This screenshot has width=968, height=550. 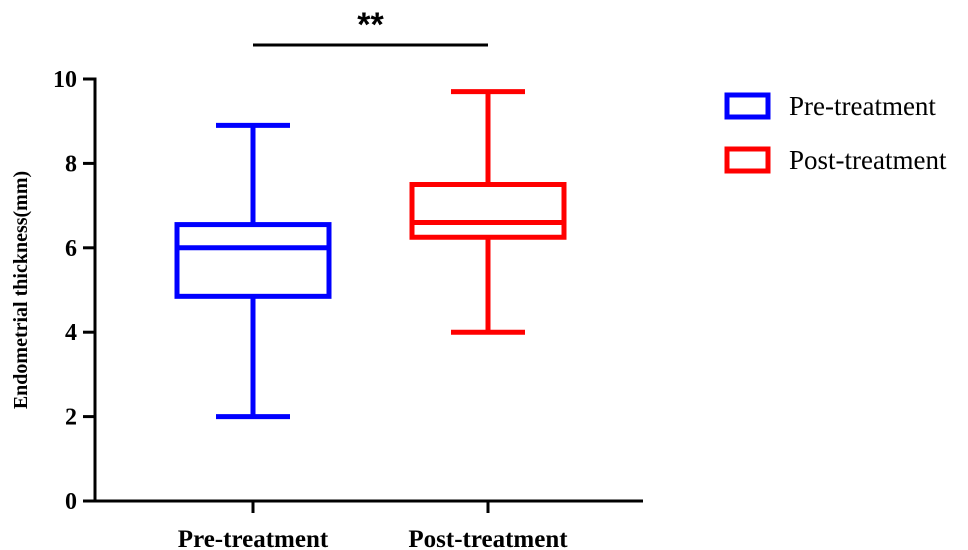 What do you see at coordinates (868, 160) in the screenshot?
I see `legend-label: Post-treatment` at bounding box center [868, 160].